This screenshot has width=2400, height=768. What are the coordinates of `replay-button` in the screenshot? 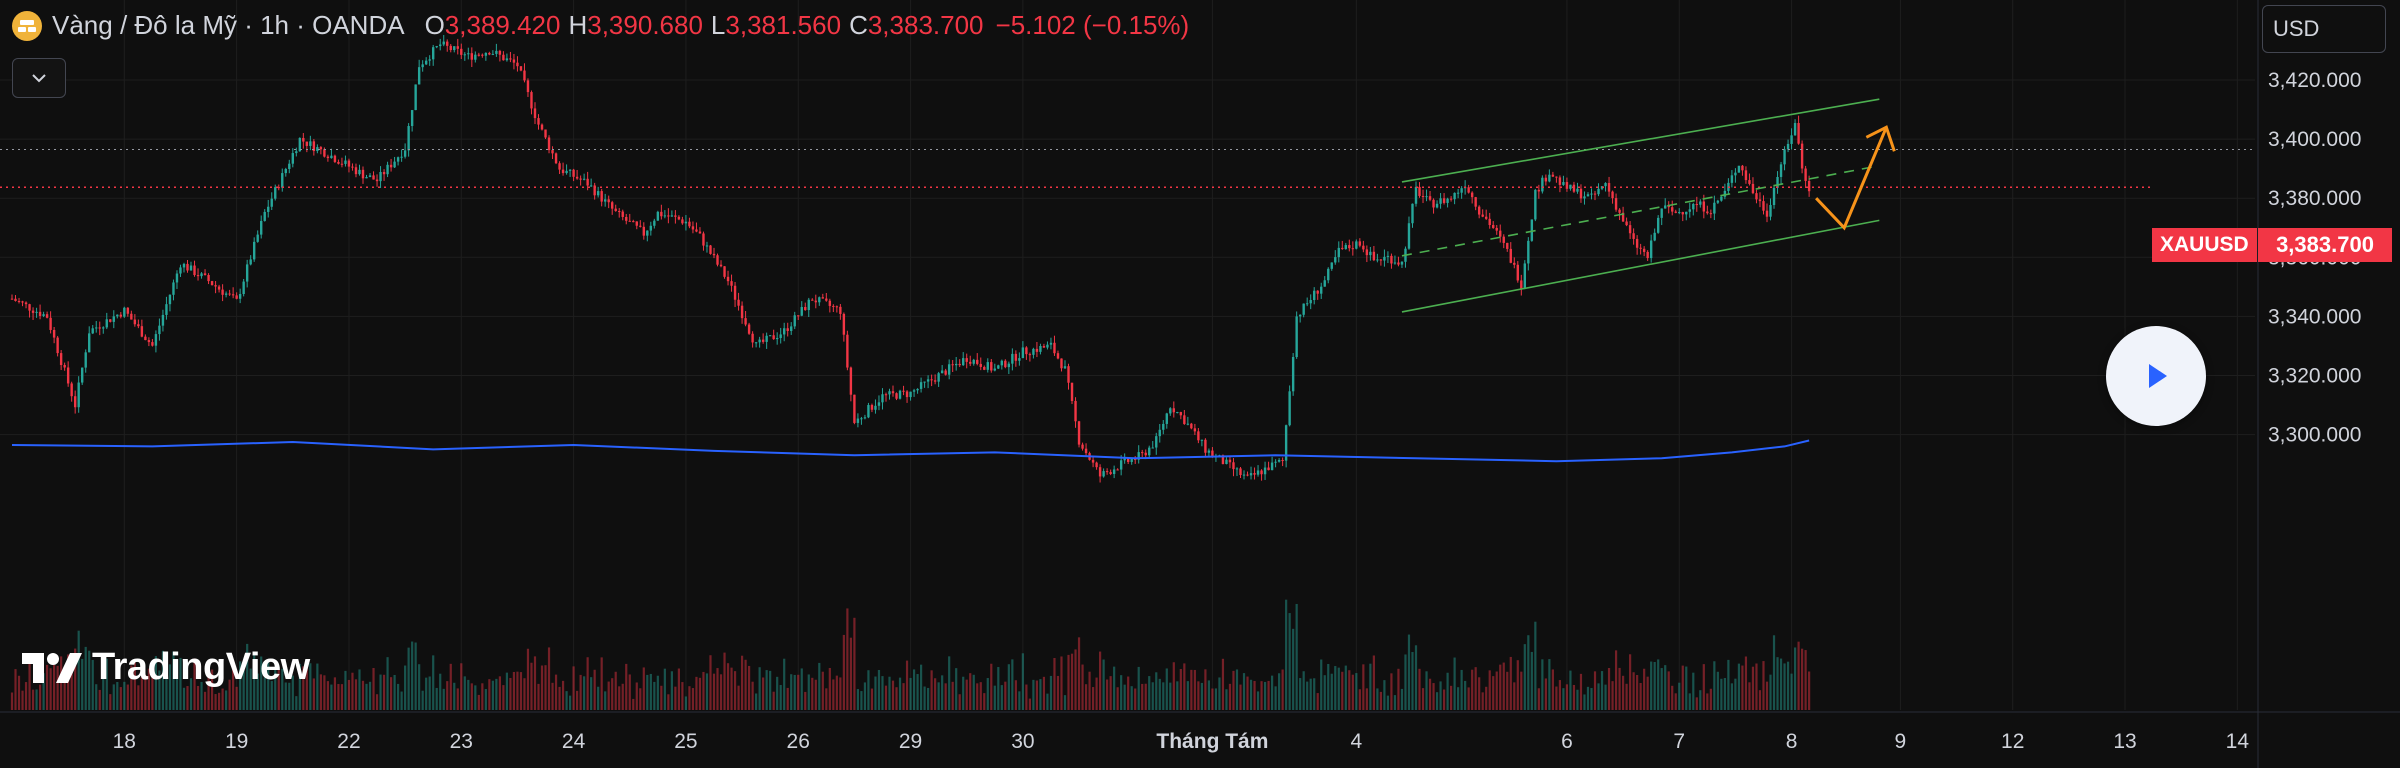 It's located at (2156, 376).